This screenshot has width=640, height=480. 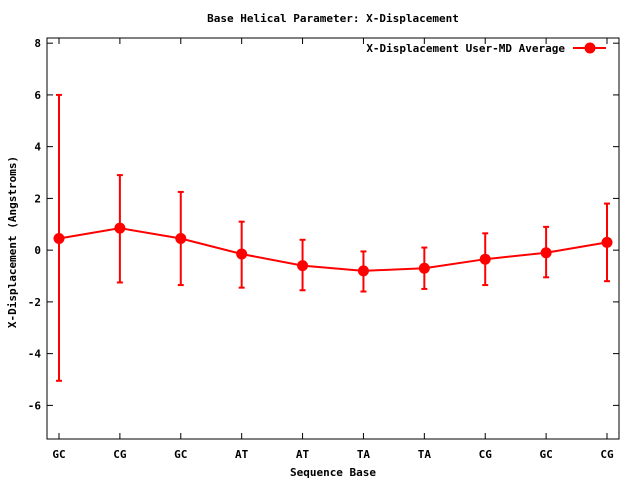 What do you see at coordinates (590, 48) in the screenshot?
I see `legend-marker` at bounding box center [590, 48].